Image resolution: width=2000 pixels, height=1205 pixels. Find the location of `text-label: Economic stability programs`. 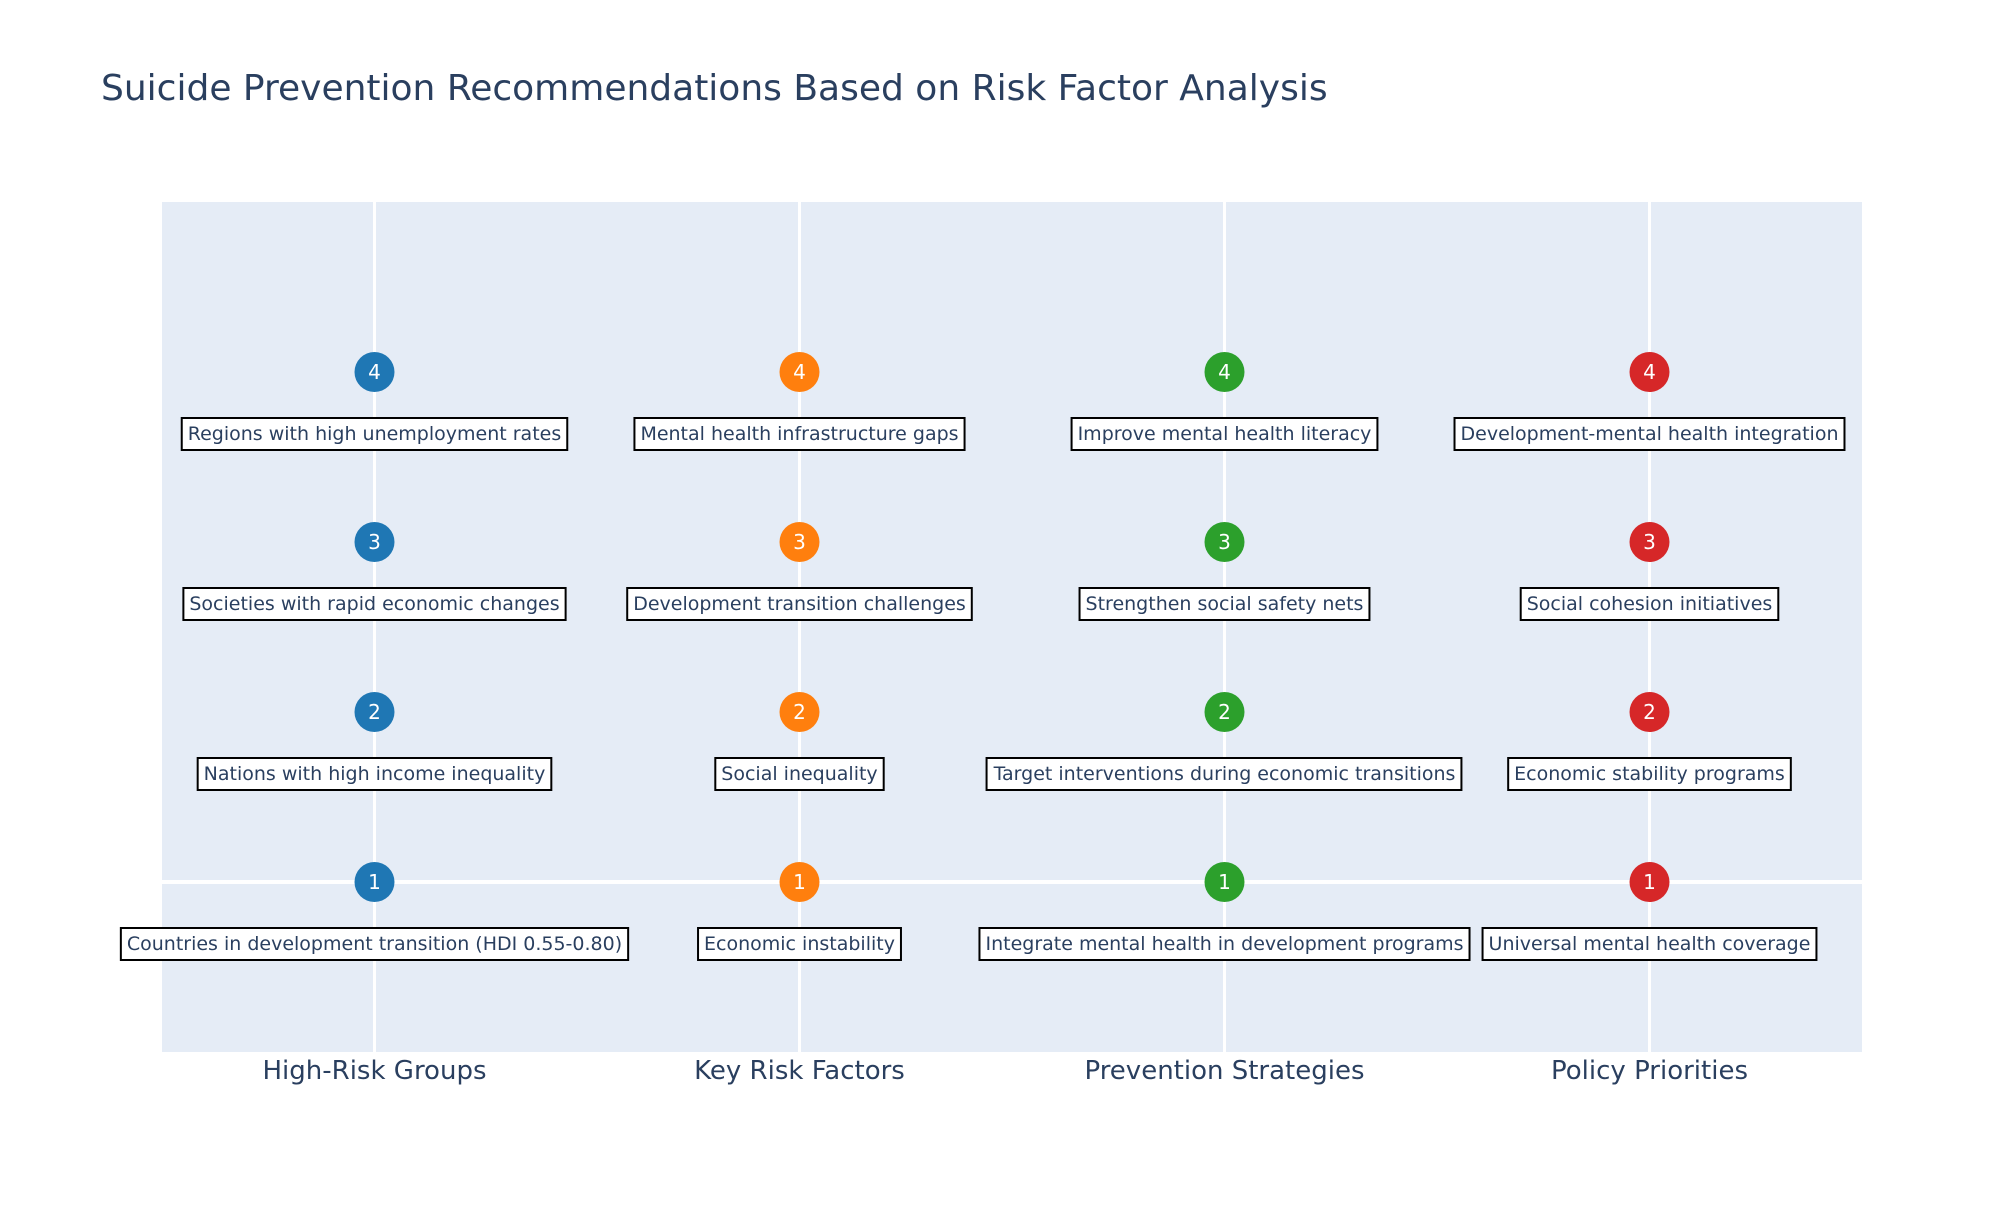

text-label: Economic stability programs is located at coordinates (1649, 774).